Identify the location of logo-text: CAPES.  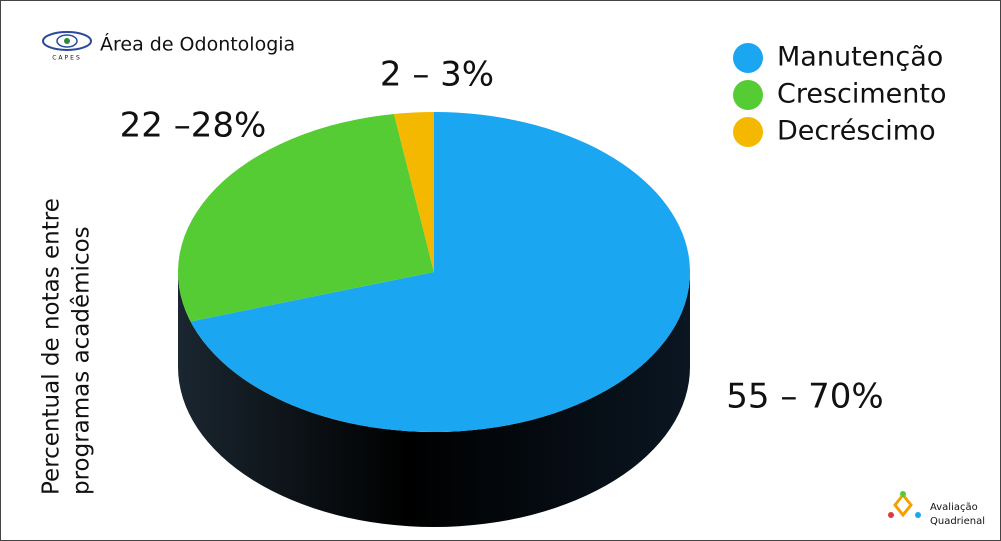
(67, 58).